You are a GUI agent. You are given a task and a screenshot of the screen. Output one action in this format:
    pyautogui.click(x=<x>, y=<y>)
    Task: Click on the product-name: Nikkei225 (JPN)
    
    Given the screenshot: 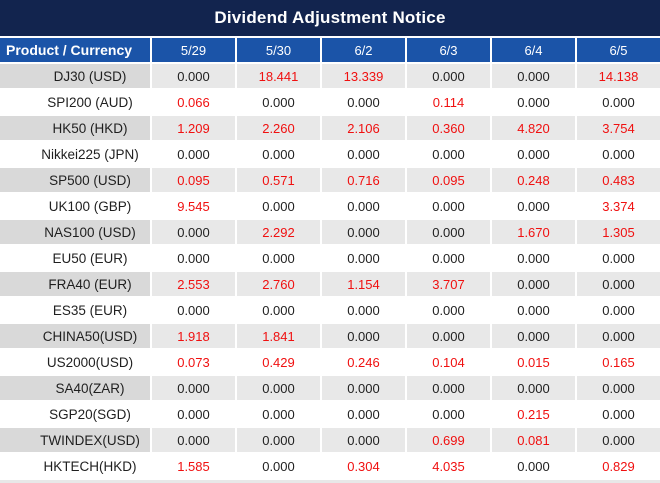 What is the action you would take?
    pyautogui.click(x=90, y=154)
    